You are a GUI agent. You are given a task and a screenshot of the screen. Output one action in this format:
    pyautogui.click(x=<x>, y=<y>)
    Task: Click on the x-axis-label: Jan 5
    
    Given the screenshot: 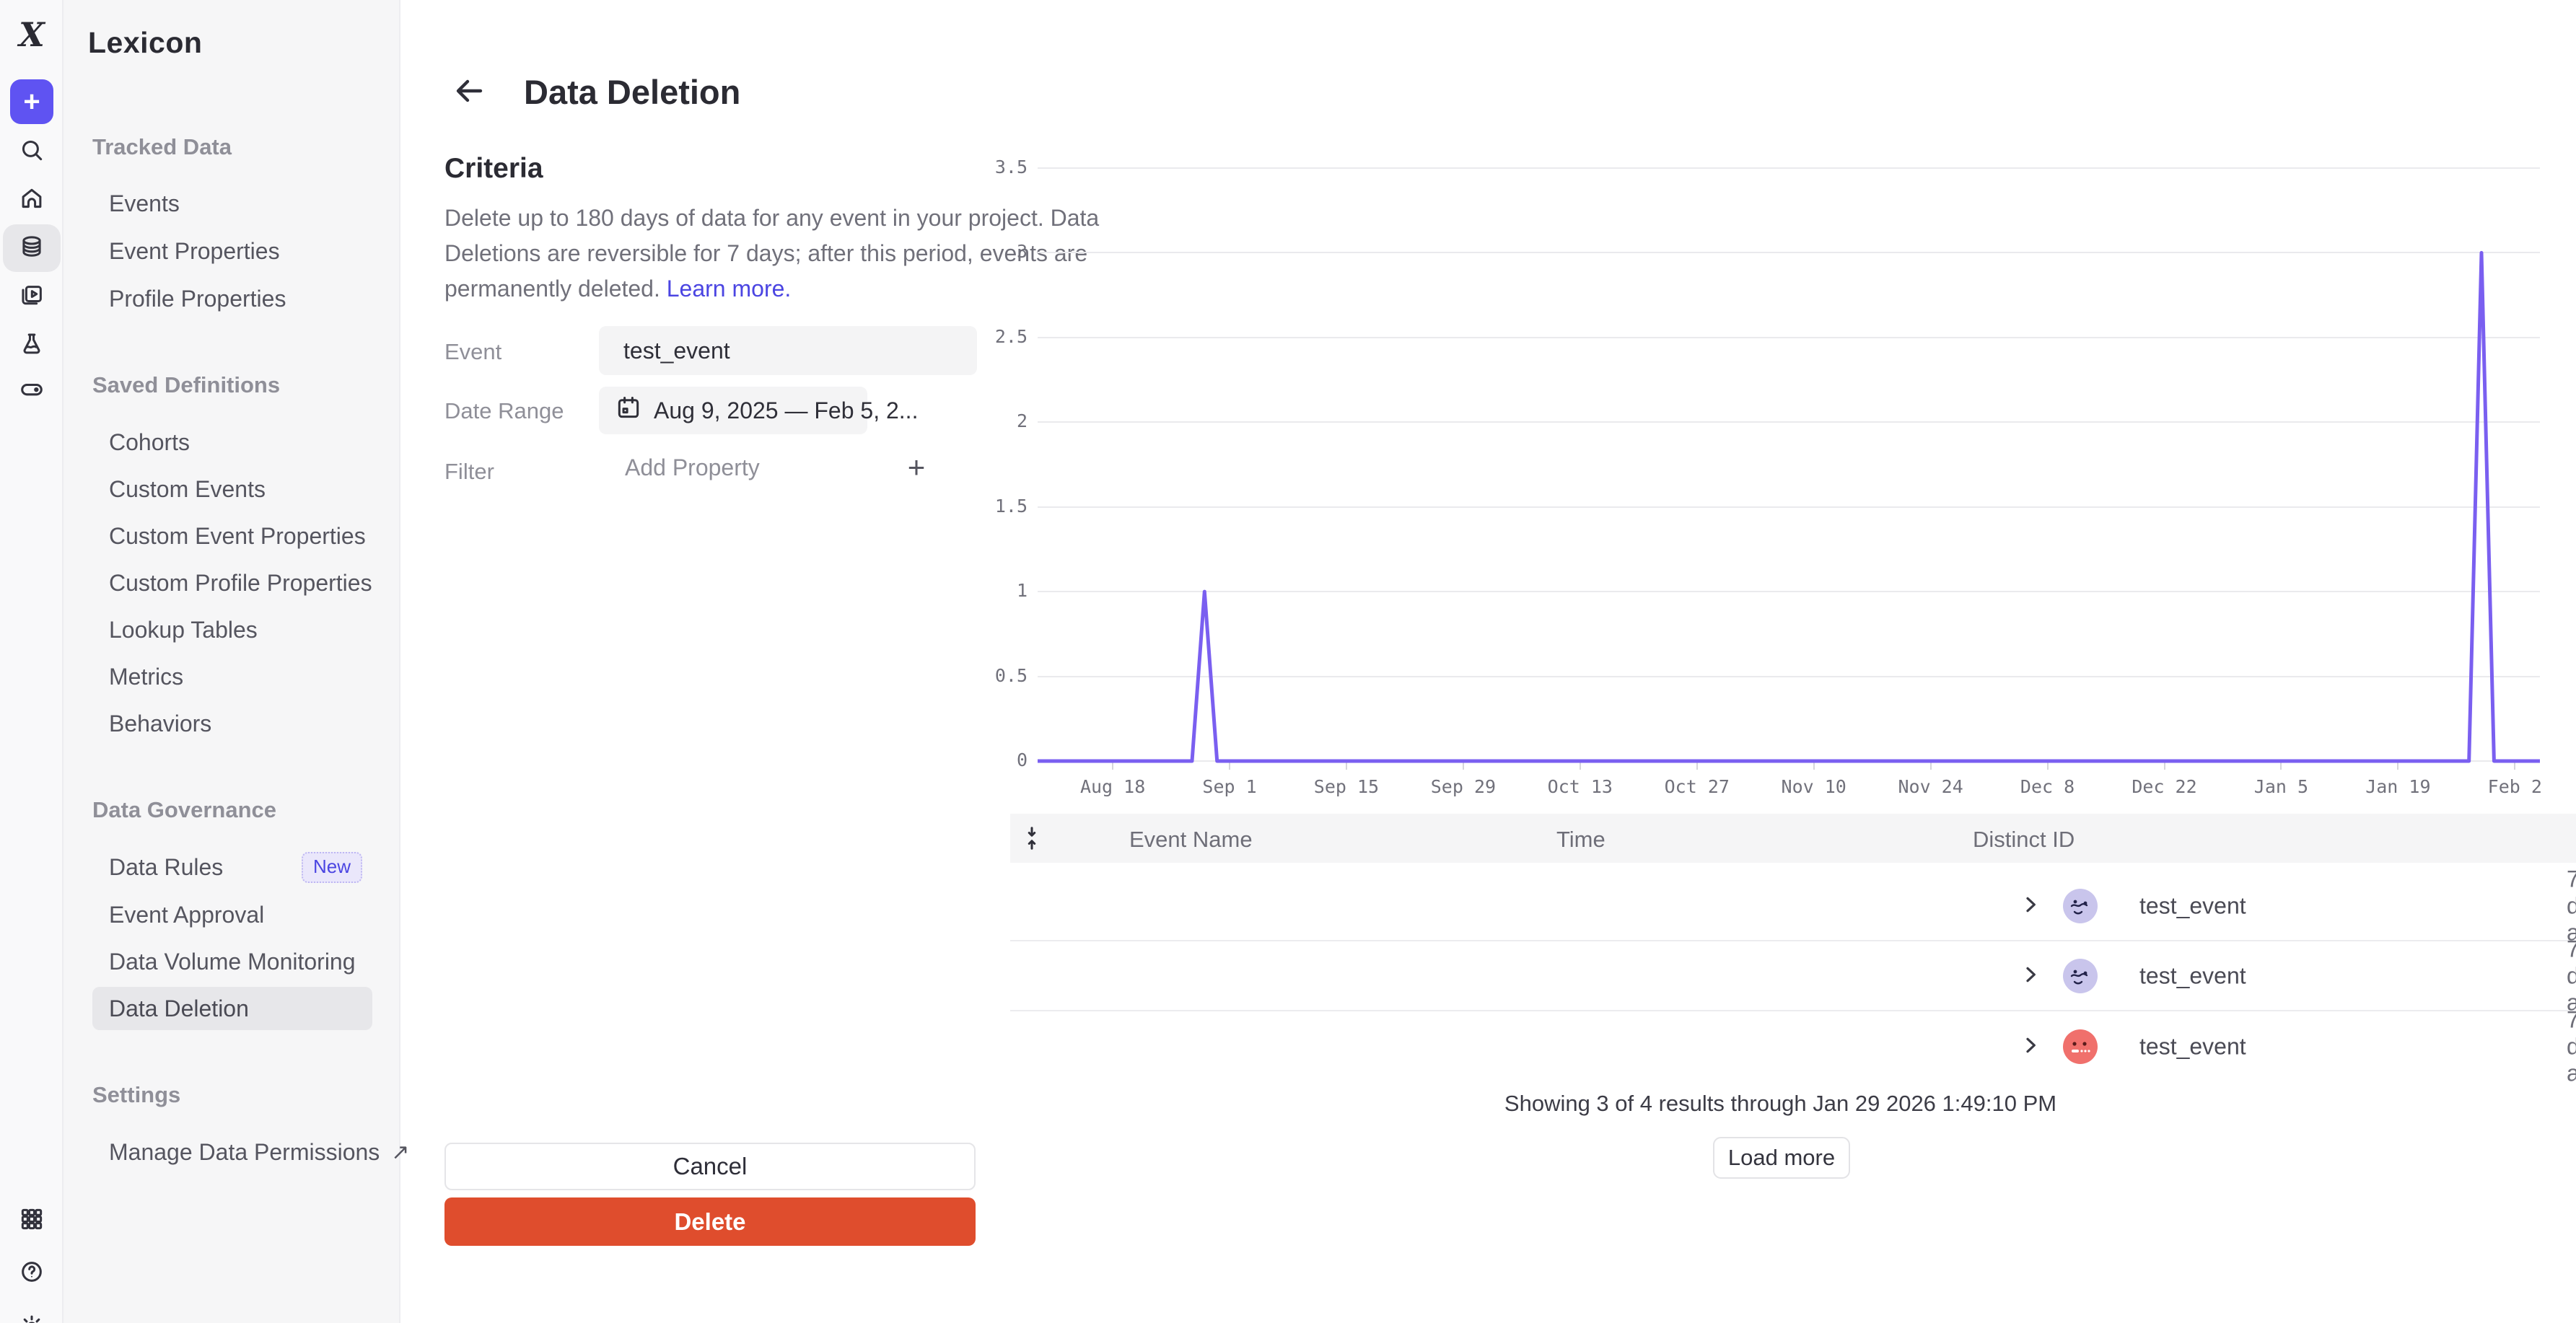 What is the action you would take?
    pyautogui.click(x=2281, y=786)
    